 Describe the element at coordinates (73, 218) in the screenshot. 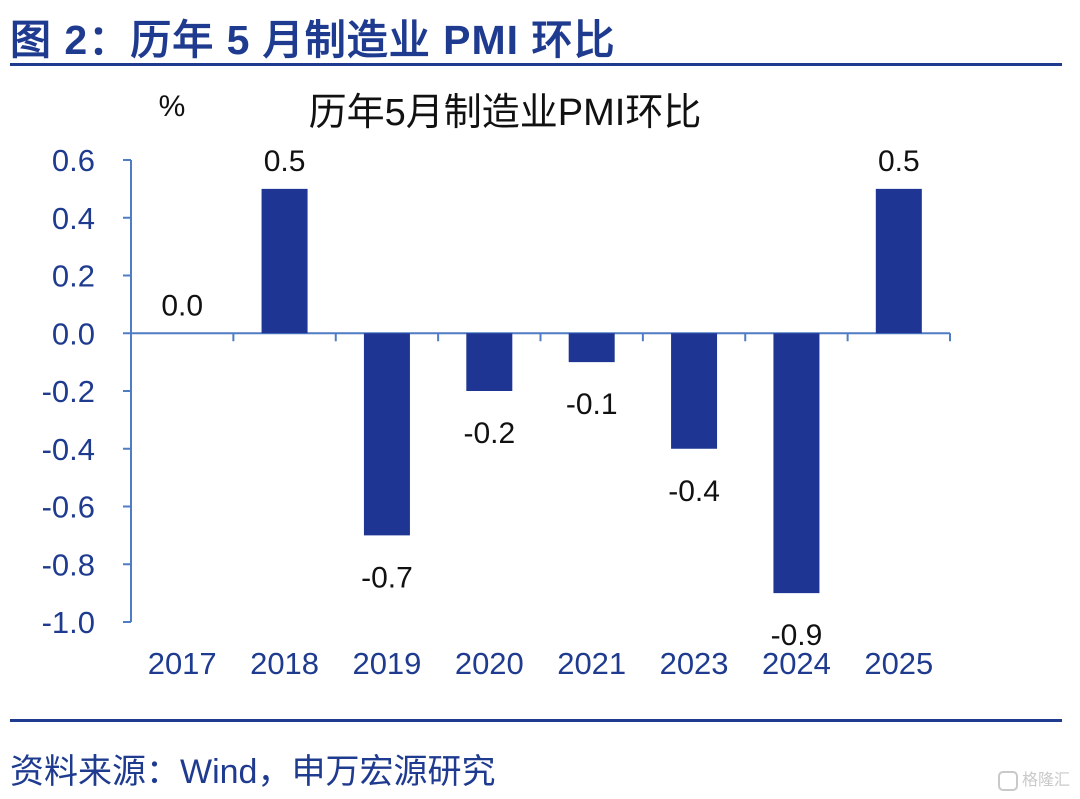

I see `y-tick-label: 0.4` at that location.